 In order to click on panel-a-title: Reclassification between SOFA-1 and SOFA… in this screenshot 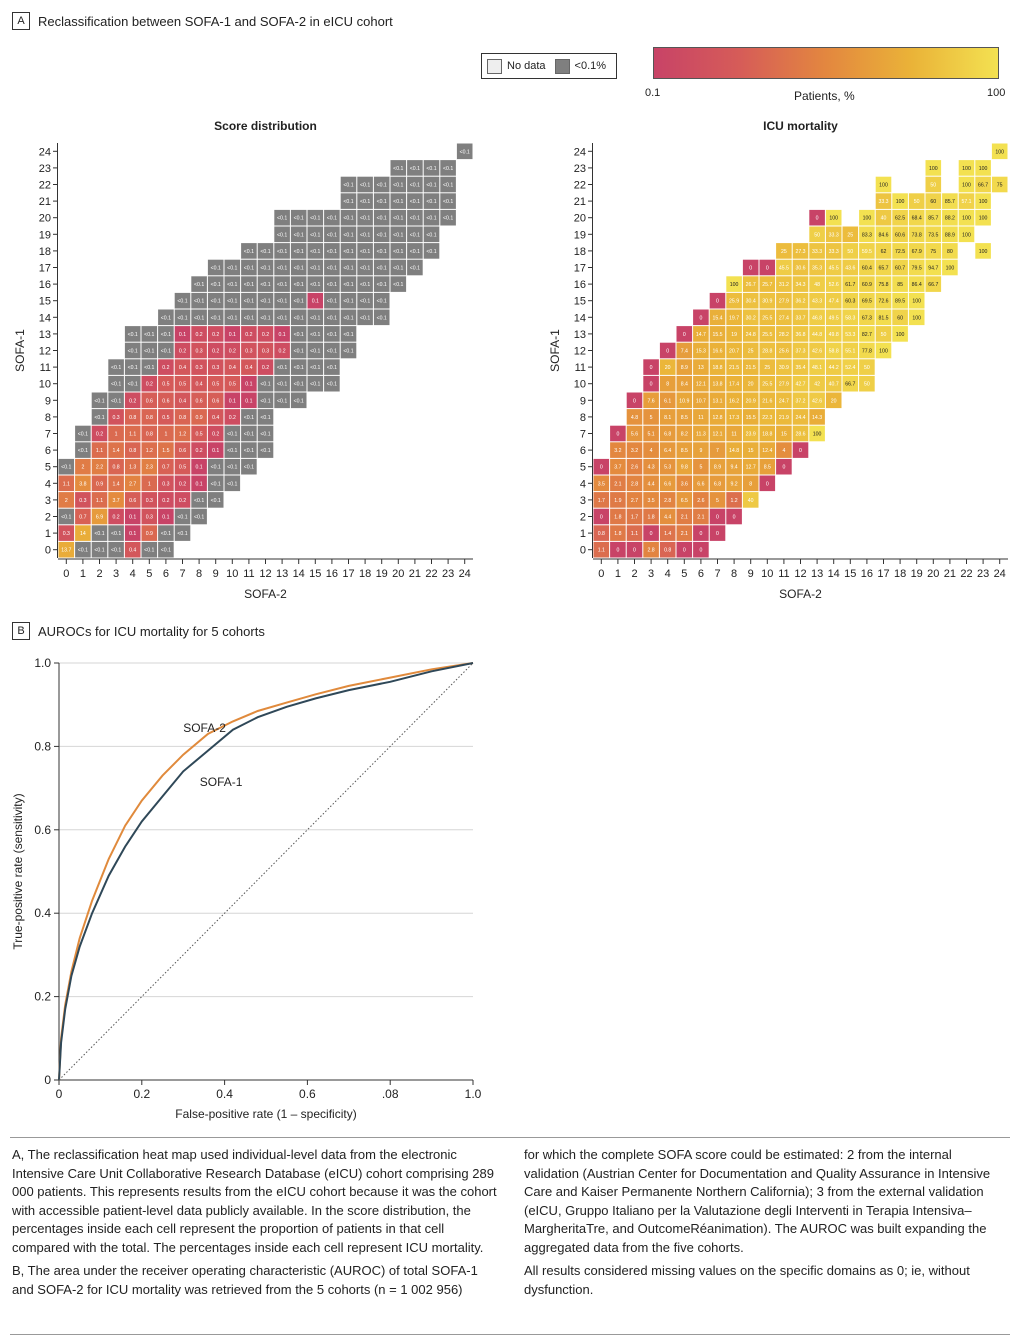, I will do `click(215, 21)`.